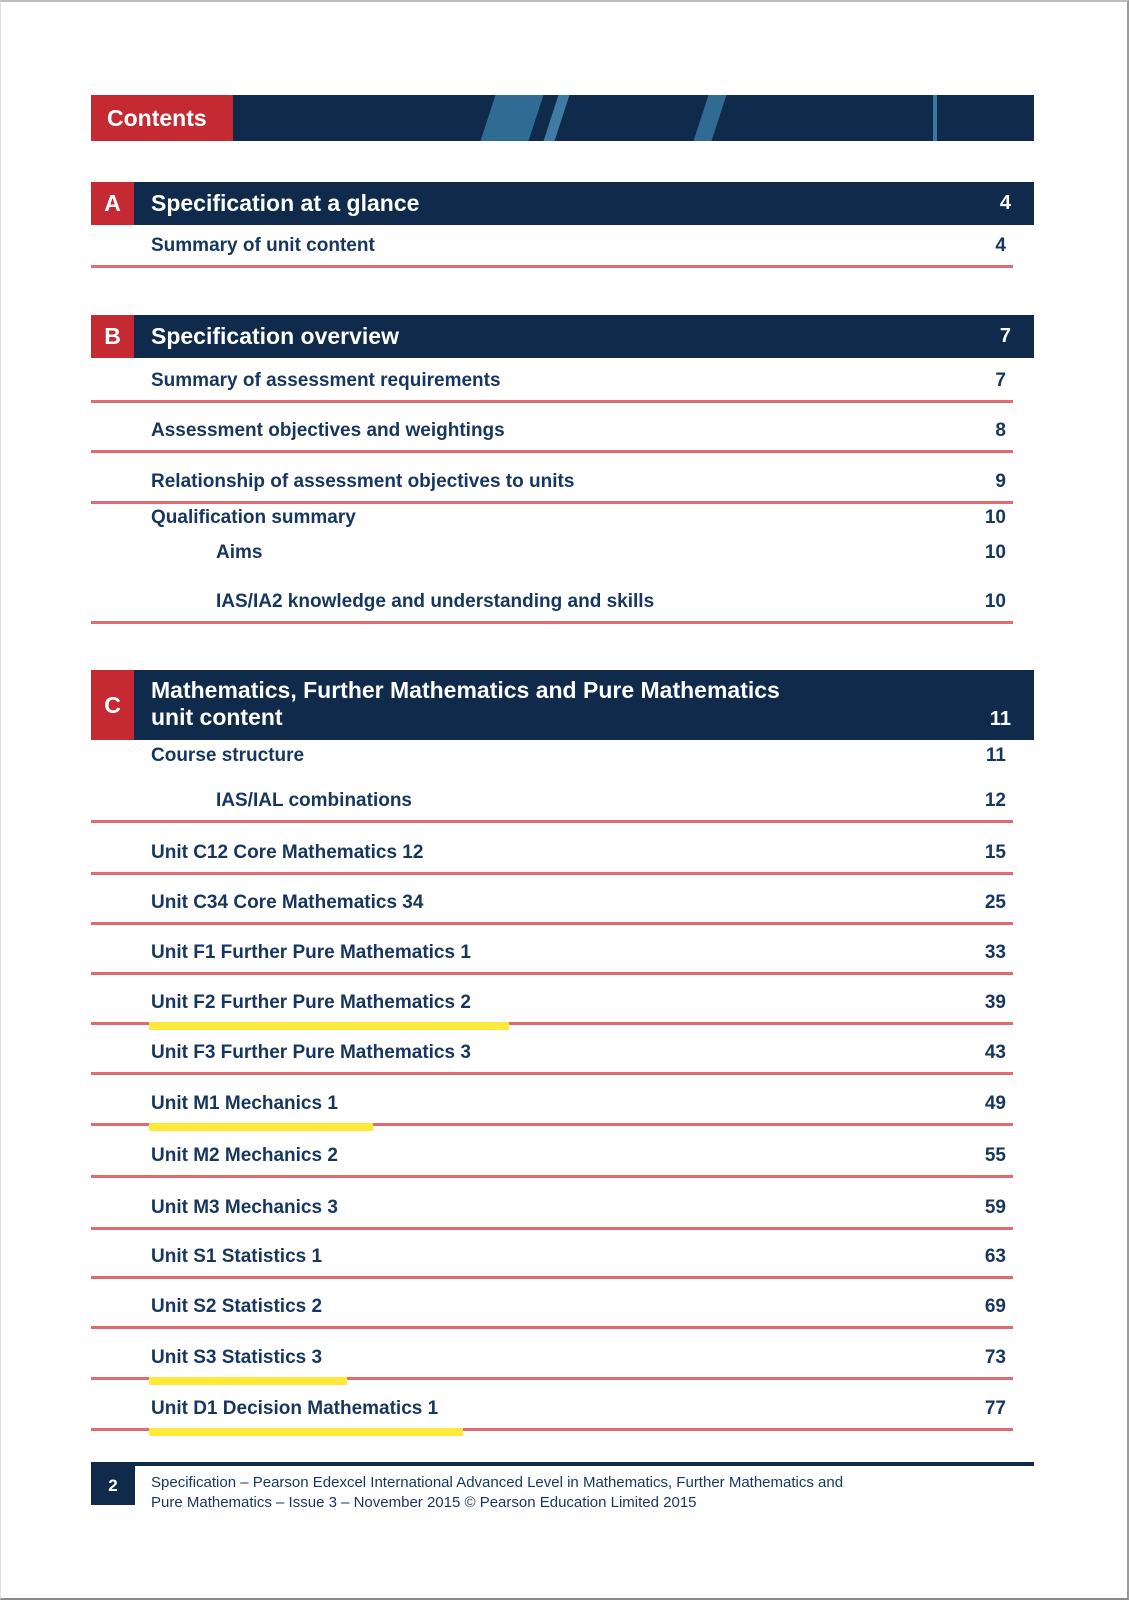  Describe the element at coordinates (552, 1204) in the screenshot. I see `toc-item: Unit M3 Mechanics 3 59` at that location.